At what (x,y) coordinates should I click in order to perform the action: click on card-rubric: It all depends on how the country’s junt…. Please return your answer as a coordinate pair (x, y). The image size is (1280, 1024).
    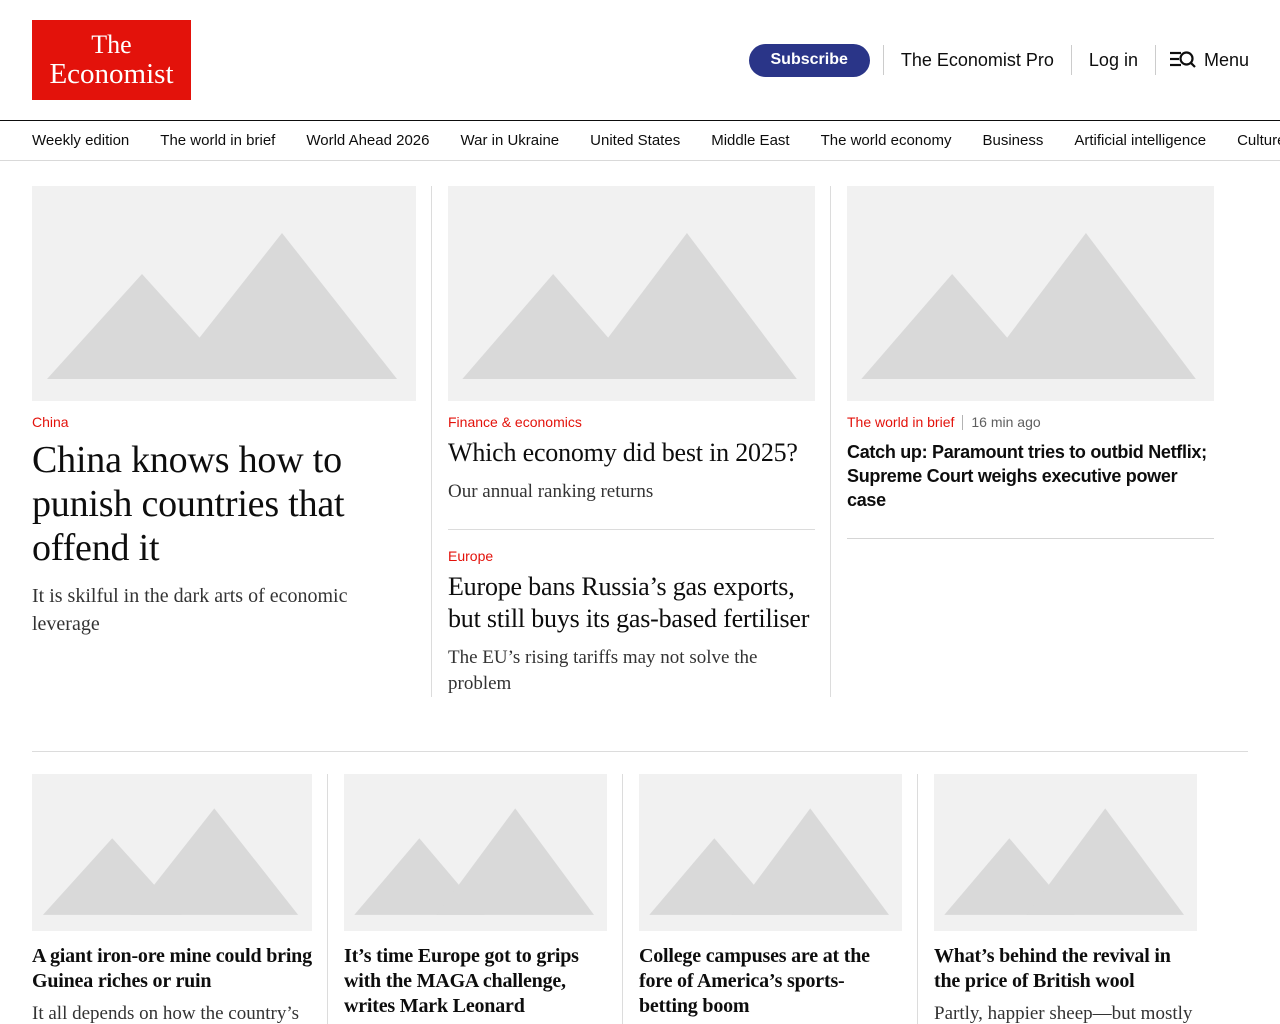
    Looking at the image, I should click on (166, 1013).